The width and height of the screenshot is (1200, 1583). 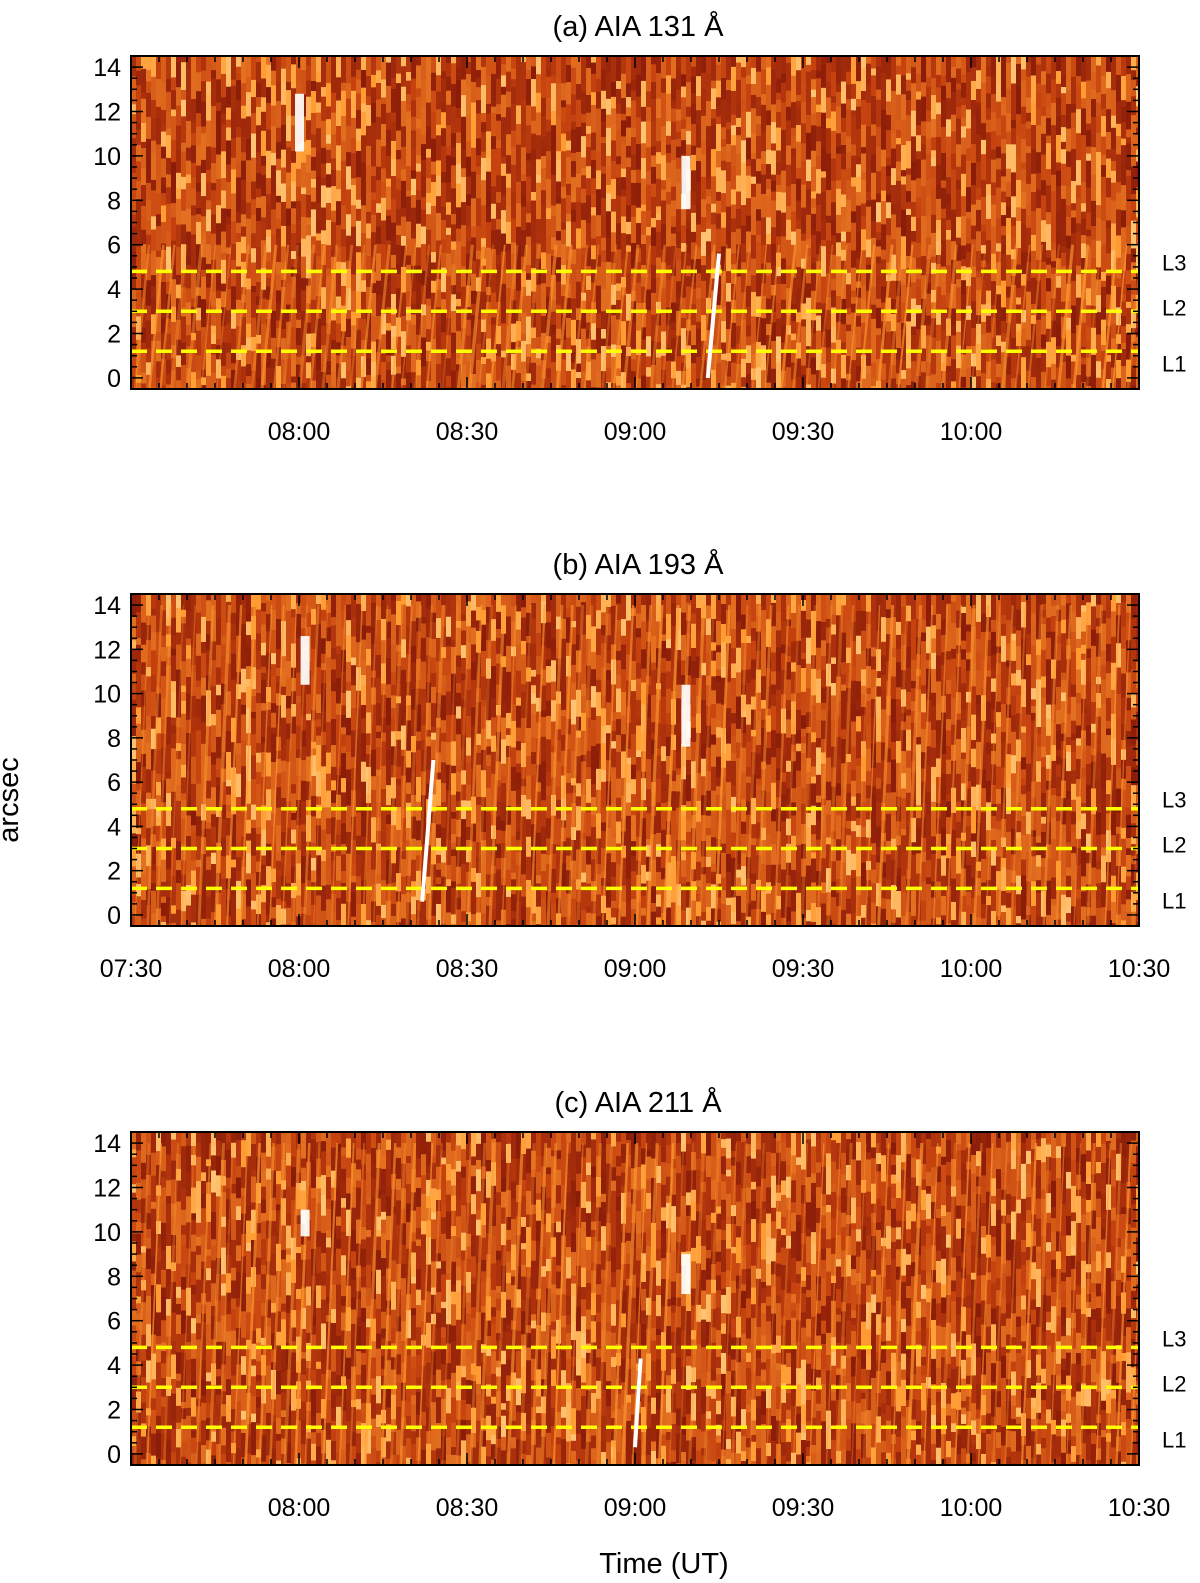 I want to click on y-axis-label: arcsec, so click(x=12, y=799).